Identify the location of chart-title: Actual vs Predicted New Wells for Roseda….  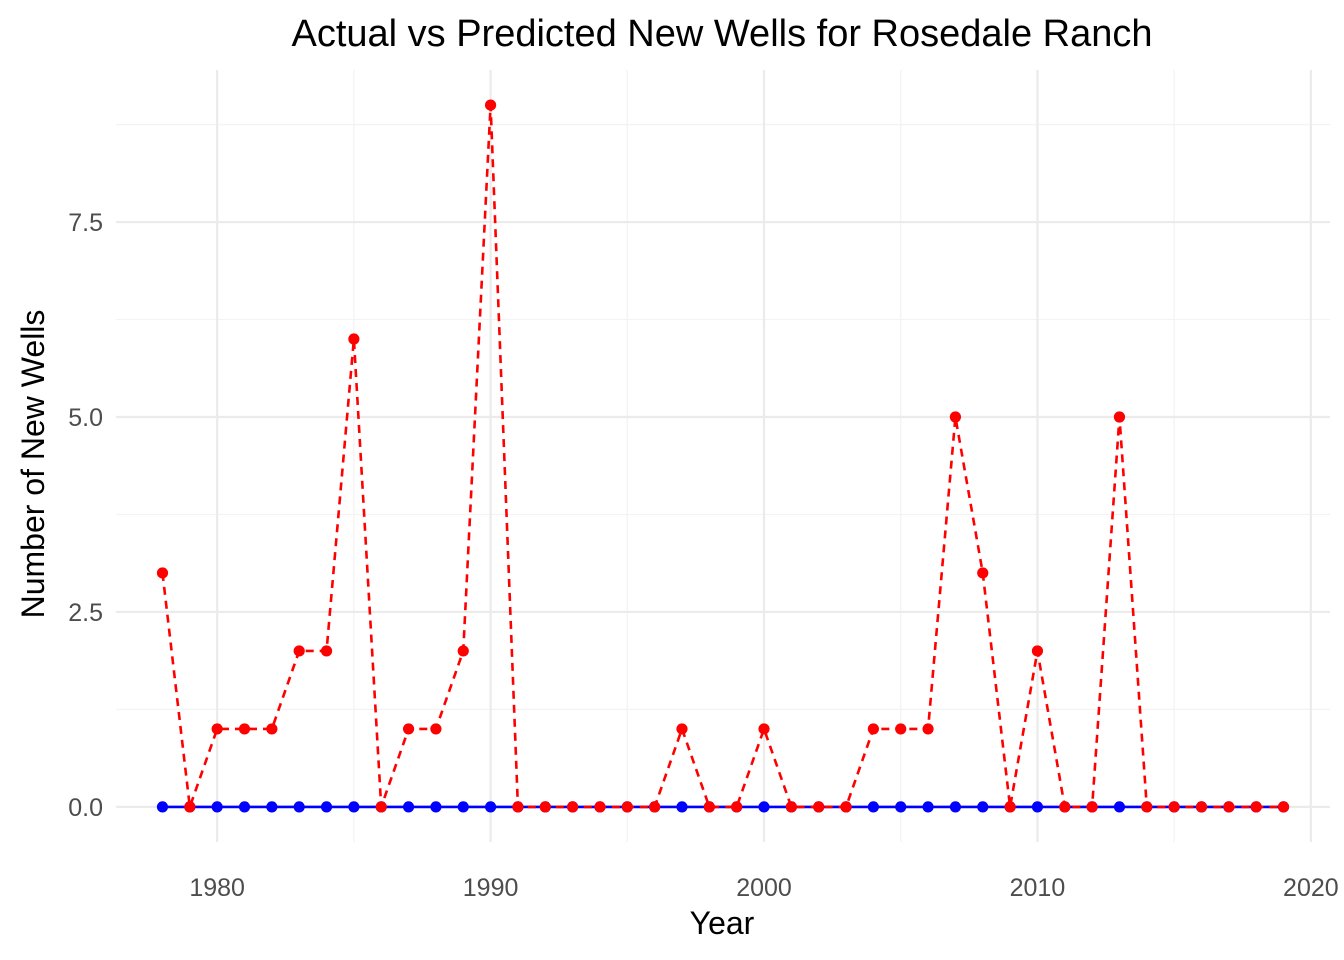
(721, 34).